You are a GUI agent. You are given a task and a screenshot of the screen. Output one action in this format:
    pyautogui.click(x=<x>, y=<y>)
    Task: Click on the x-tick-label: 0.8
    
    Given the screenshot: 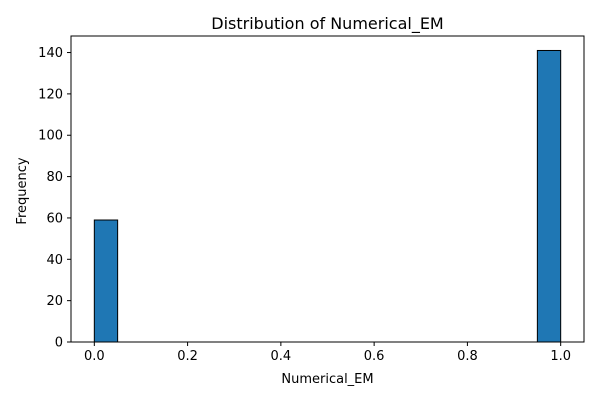 What is the action you would take?
    pyautogui.click(x=467, y=356)
    